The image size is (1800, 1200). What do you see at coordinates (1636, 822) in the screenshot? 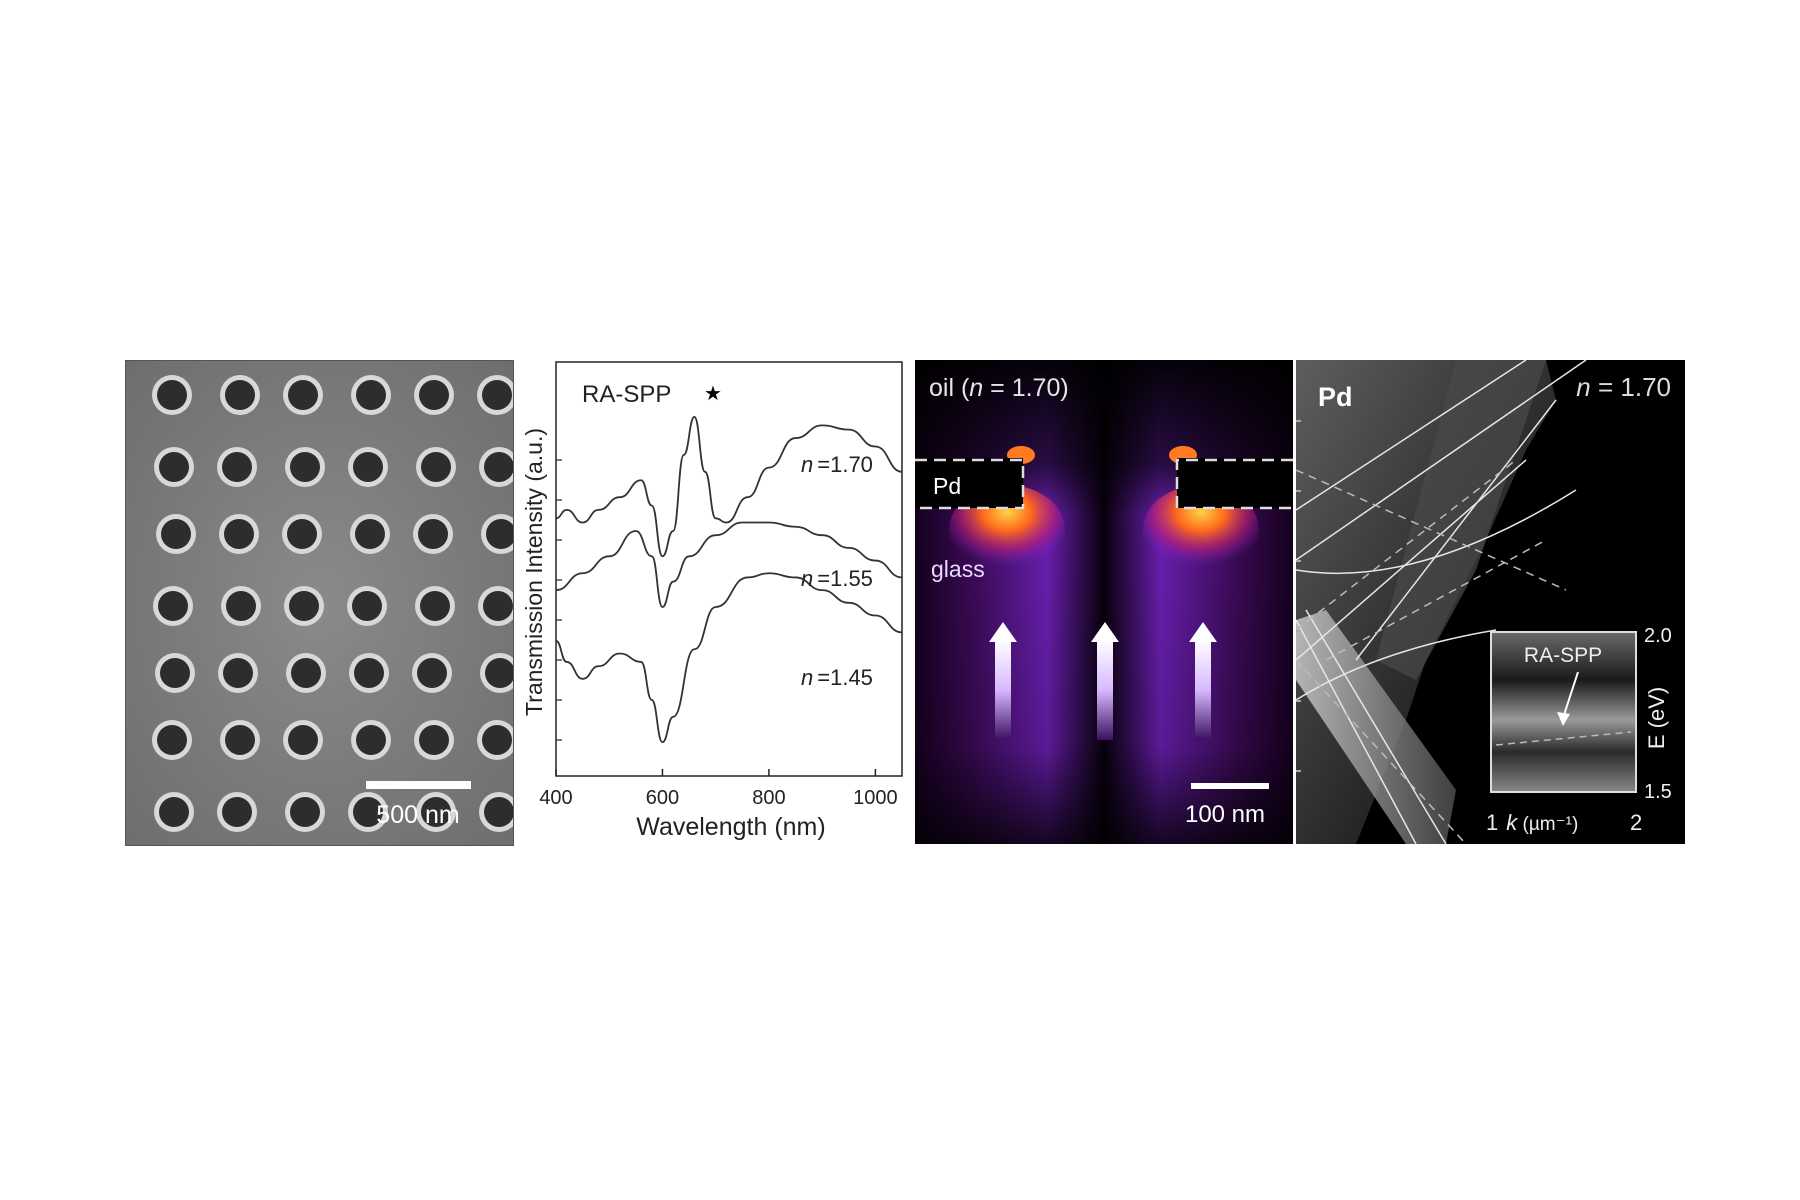
I see `inset-xtick-right: 2` at bounding box center [1636, 822].